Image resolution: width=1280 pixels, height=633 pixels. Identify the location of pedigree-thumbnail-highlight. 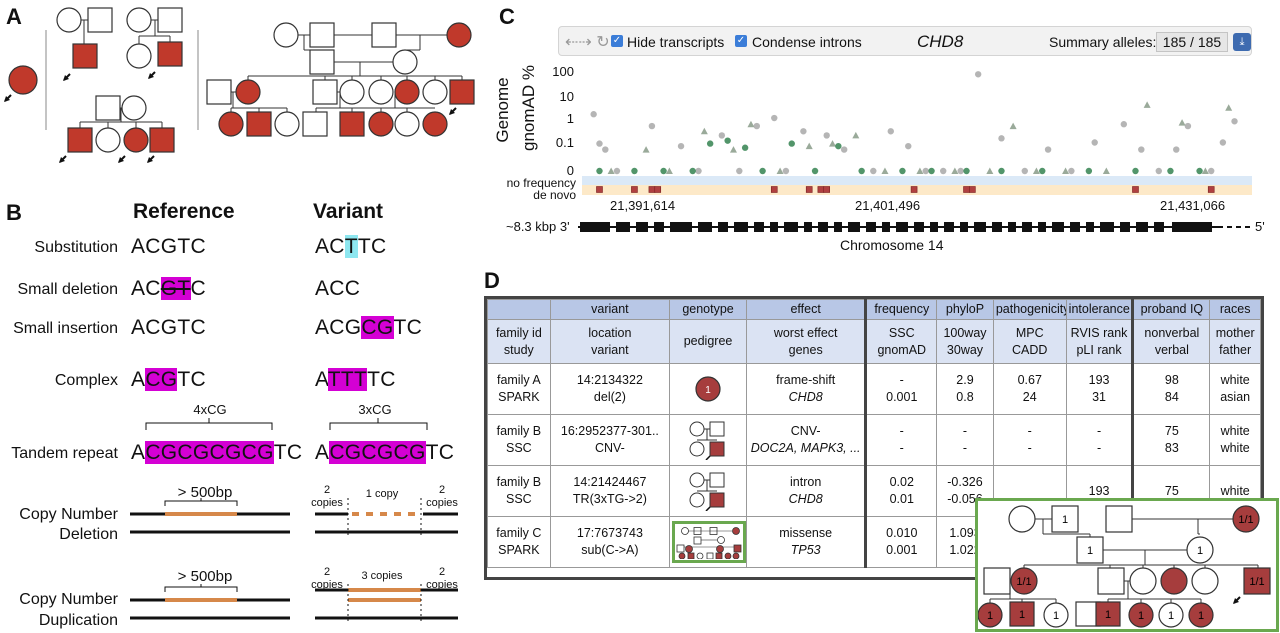
(709, 542).